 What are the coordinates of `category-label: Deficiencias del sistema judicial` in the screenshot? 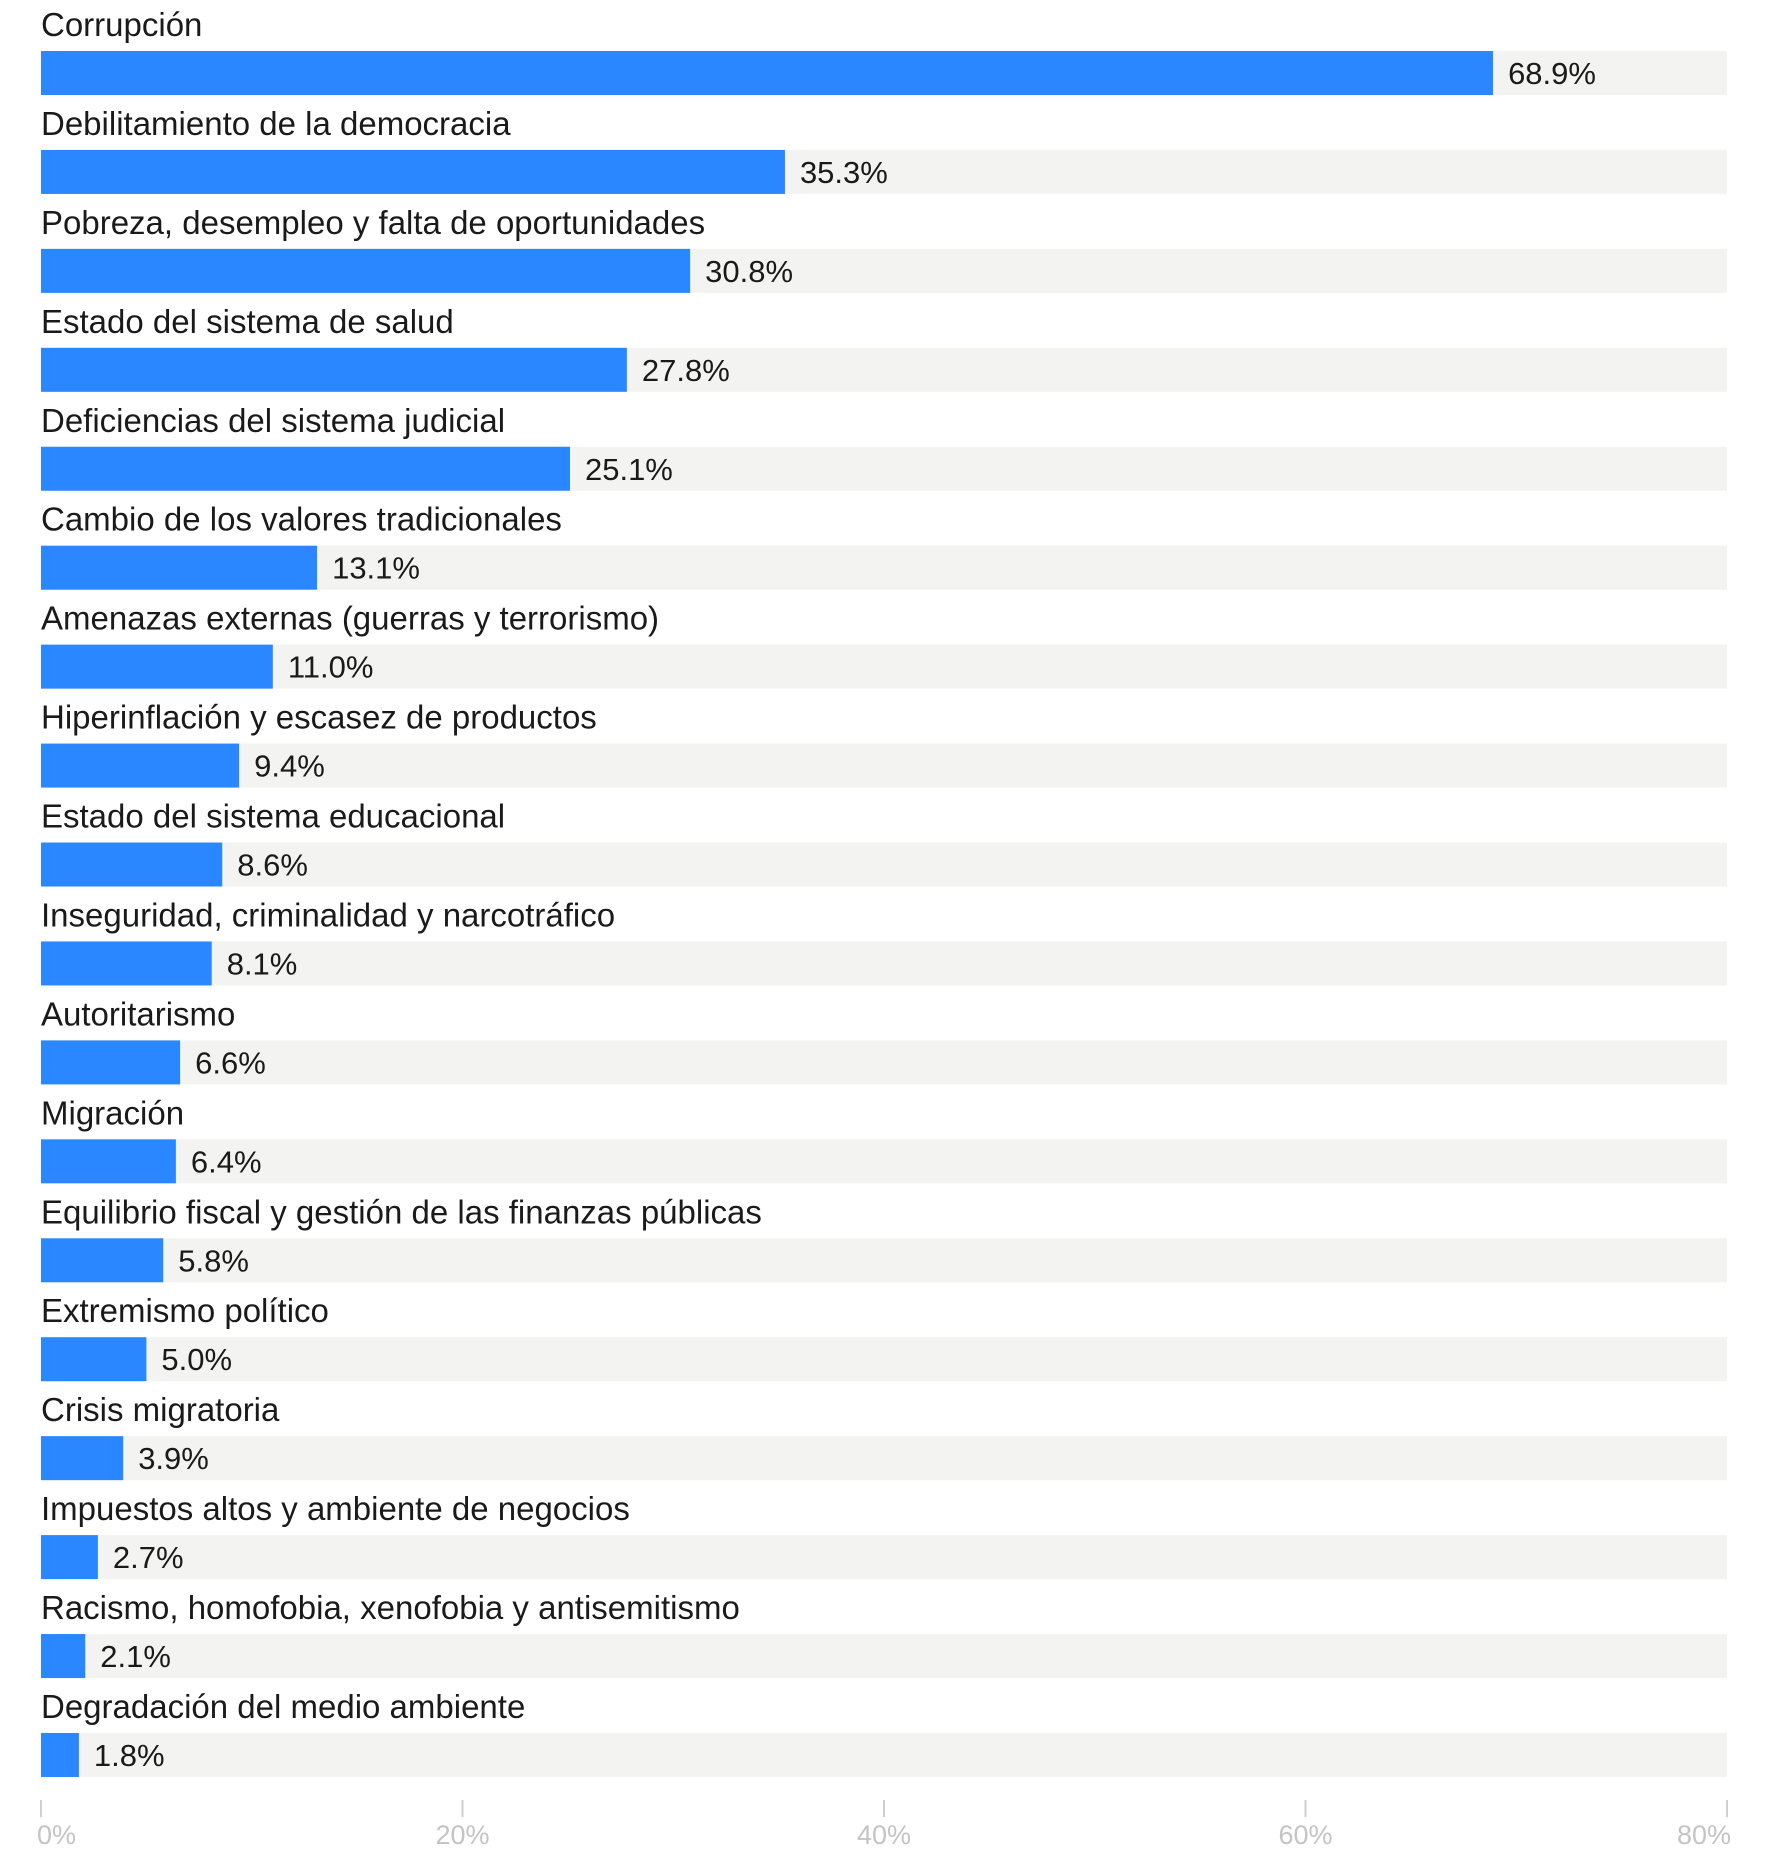 It's located at (273, 420).